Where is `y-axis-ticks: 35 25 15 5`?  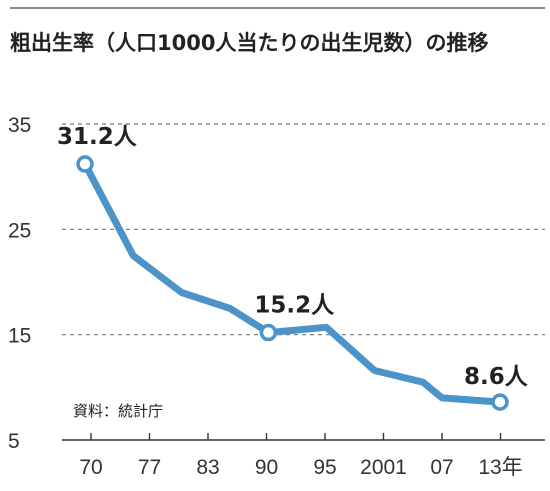 y-axis-ticks: 35 25 15 5 is located at coordinates (19, 283).